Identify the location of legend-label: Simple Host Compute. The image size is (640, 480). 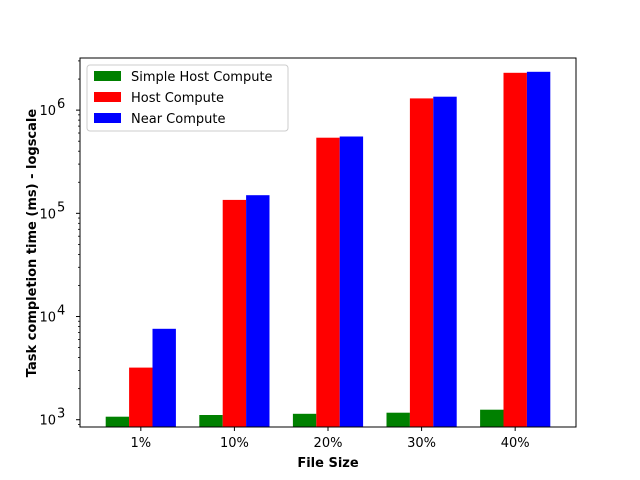
(202, 77).